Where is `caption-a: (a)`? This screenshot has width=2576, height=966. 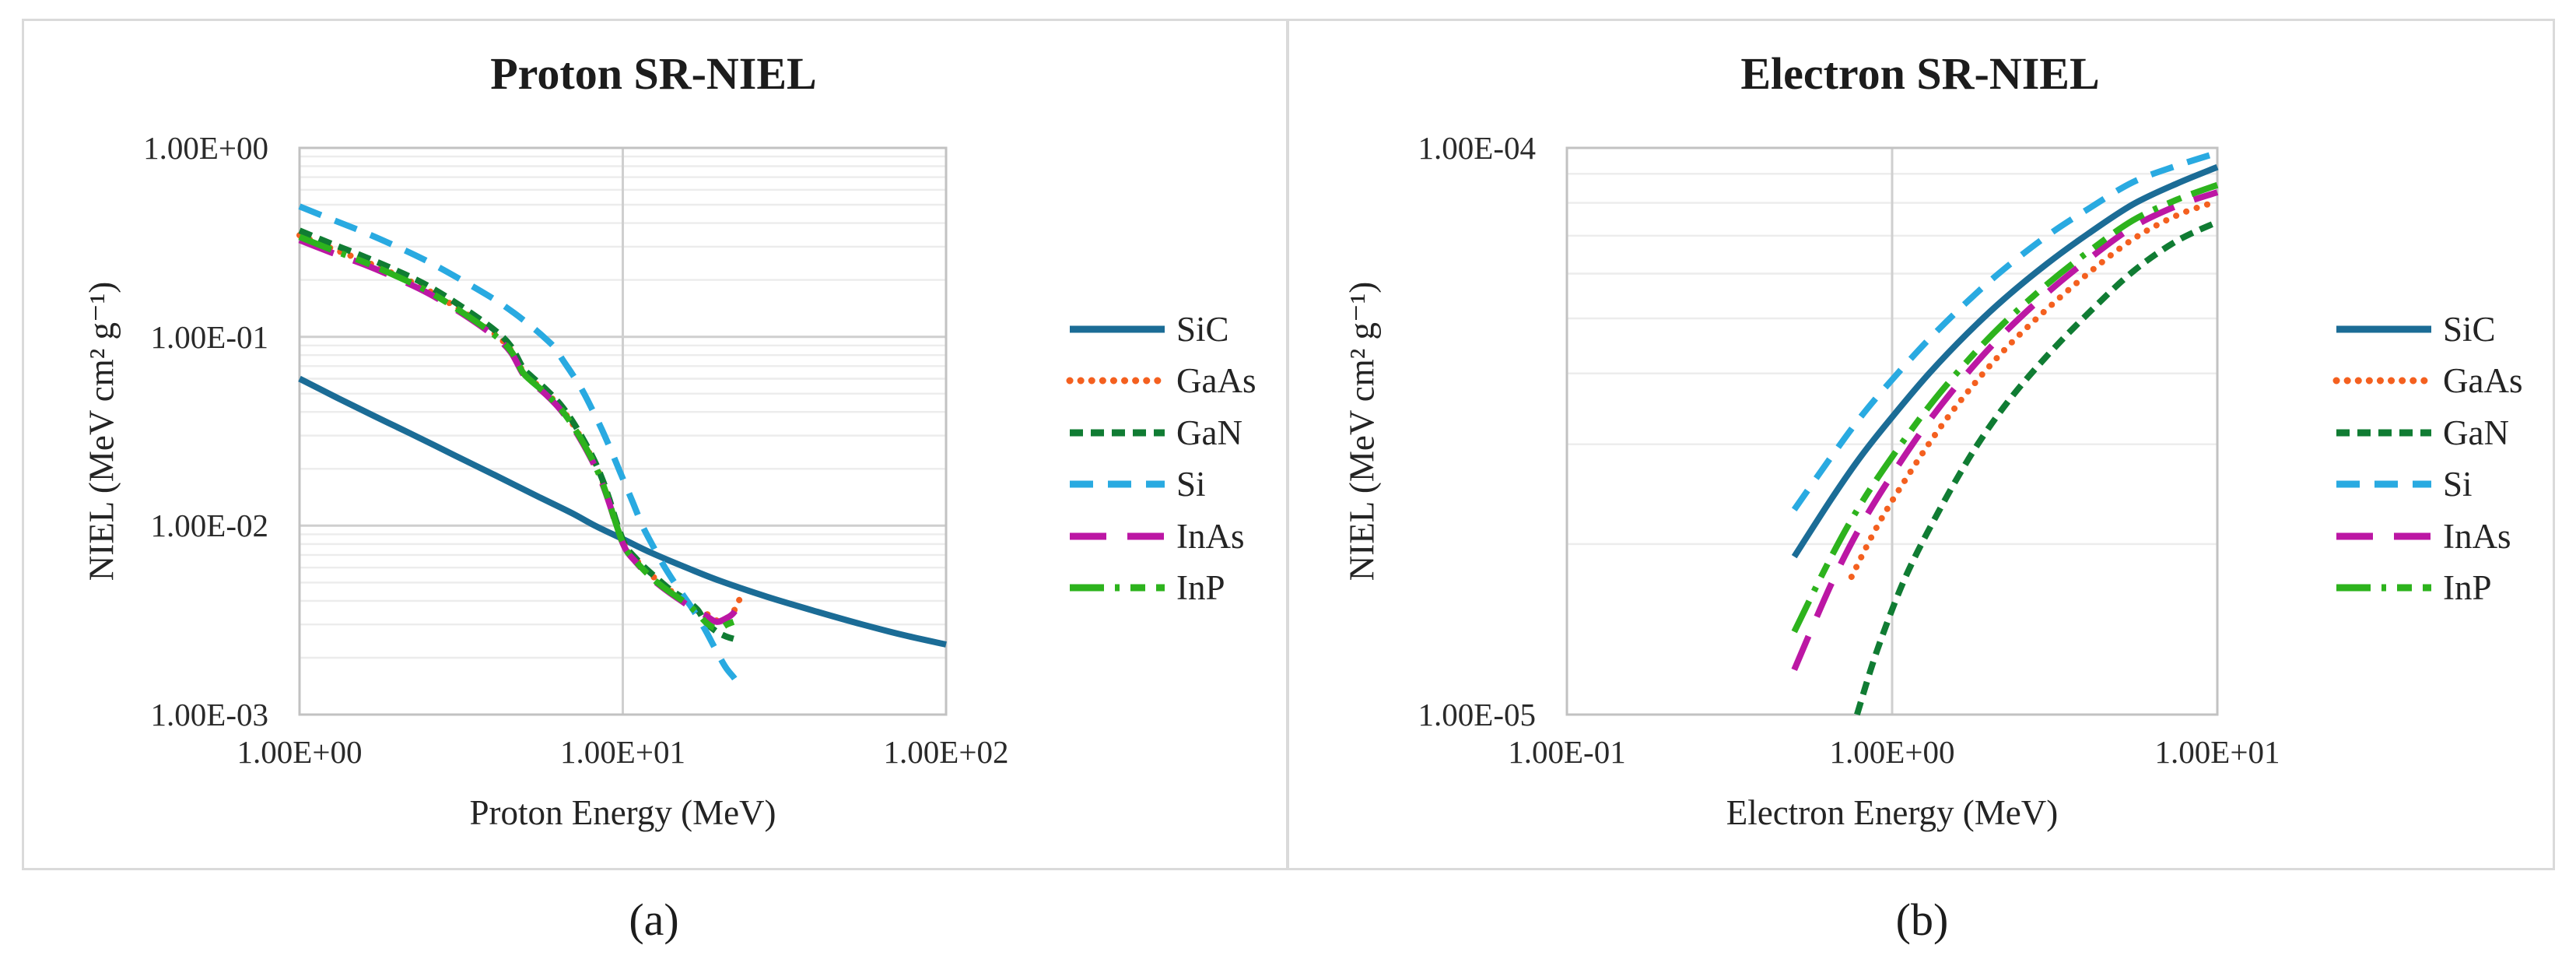 caption-a: (a) is located at coordinates (654, 919).